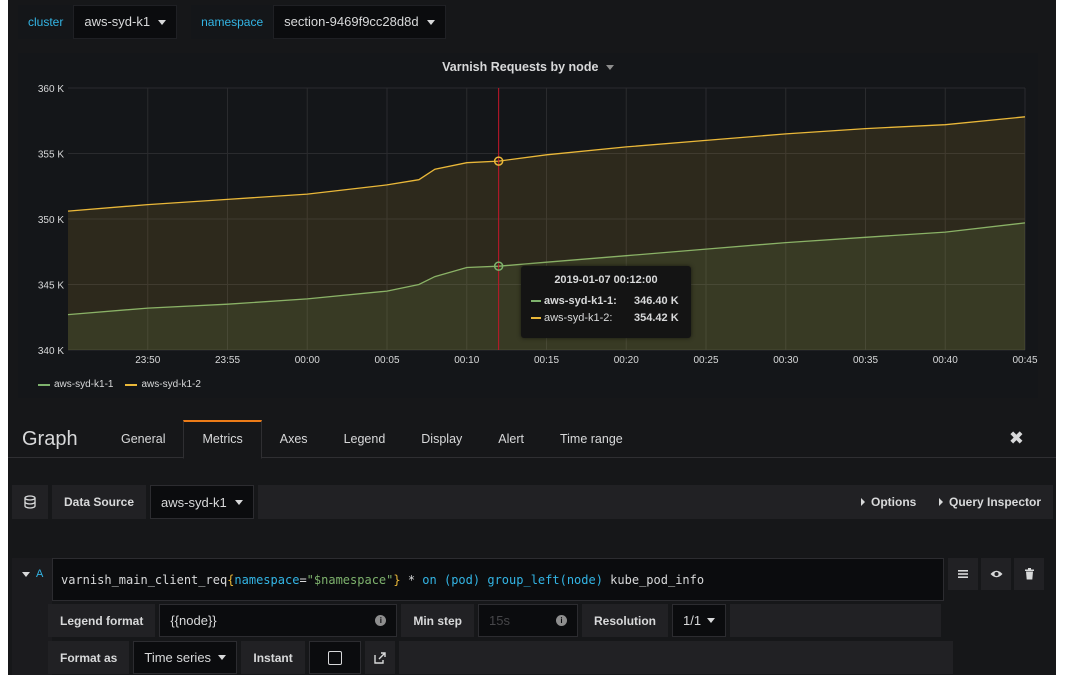 This screenshot has height=675, width=1065. Describe the element at coordinates (51, 89) in the screenshot. I see `y-tick-label: 360 K` at that location.